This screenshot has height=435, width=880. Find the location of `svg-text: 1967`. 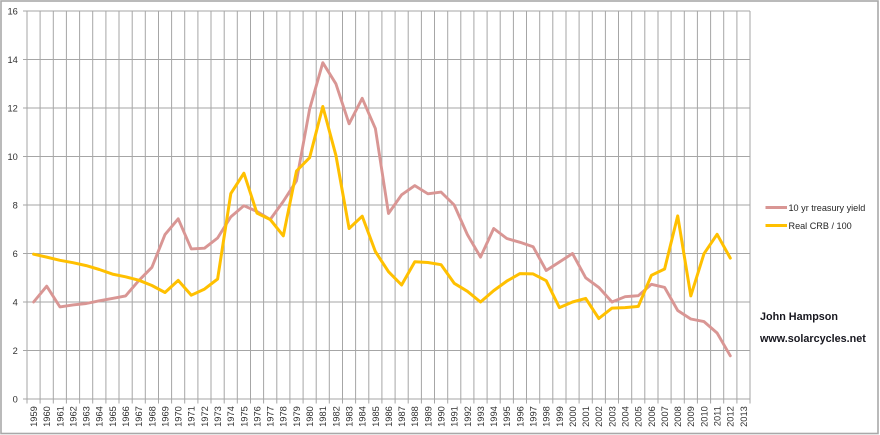

svg-text: 1967 is located at coordinates (139, 416).